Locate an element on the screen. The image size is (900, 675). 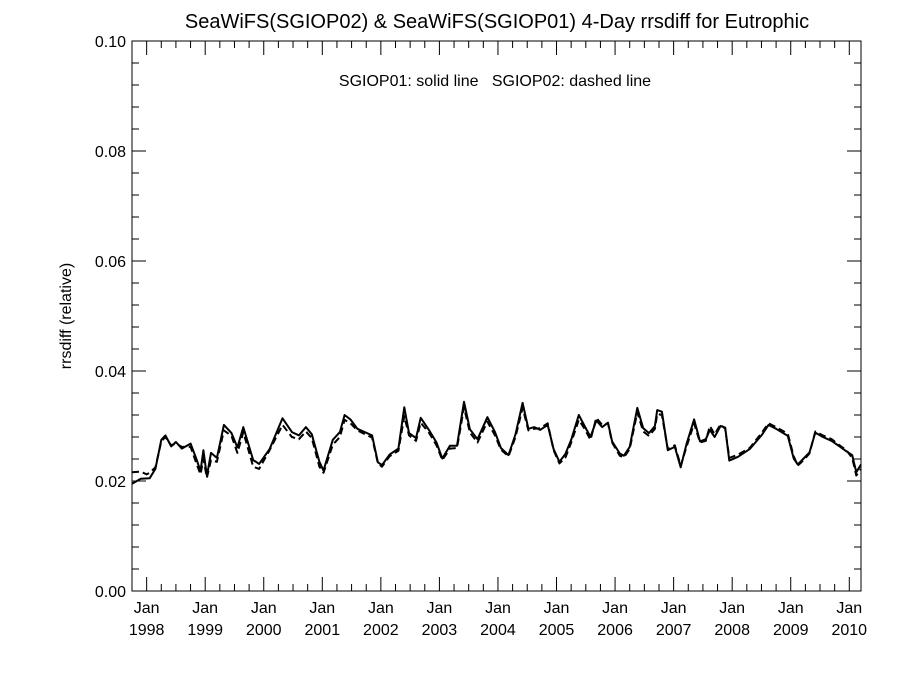
legend-annotation: SGIOP01: solid line SGIOP02: dashed line is located at coordinates (495, 81).